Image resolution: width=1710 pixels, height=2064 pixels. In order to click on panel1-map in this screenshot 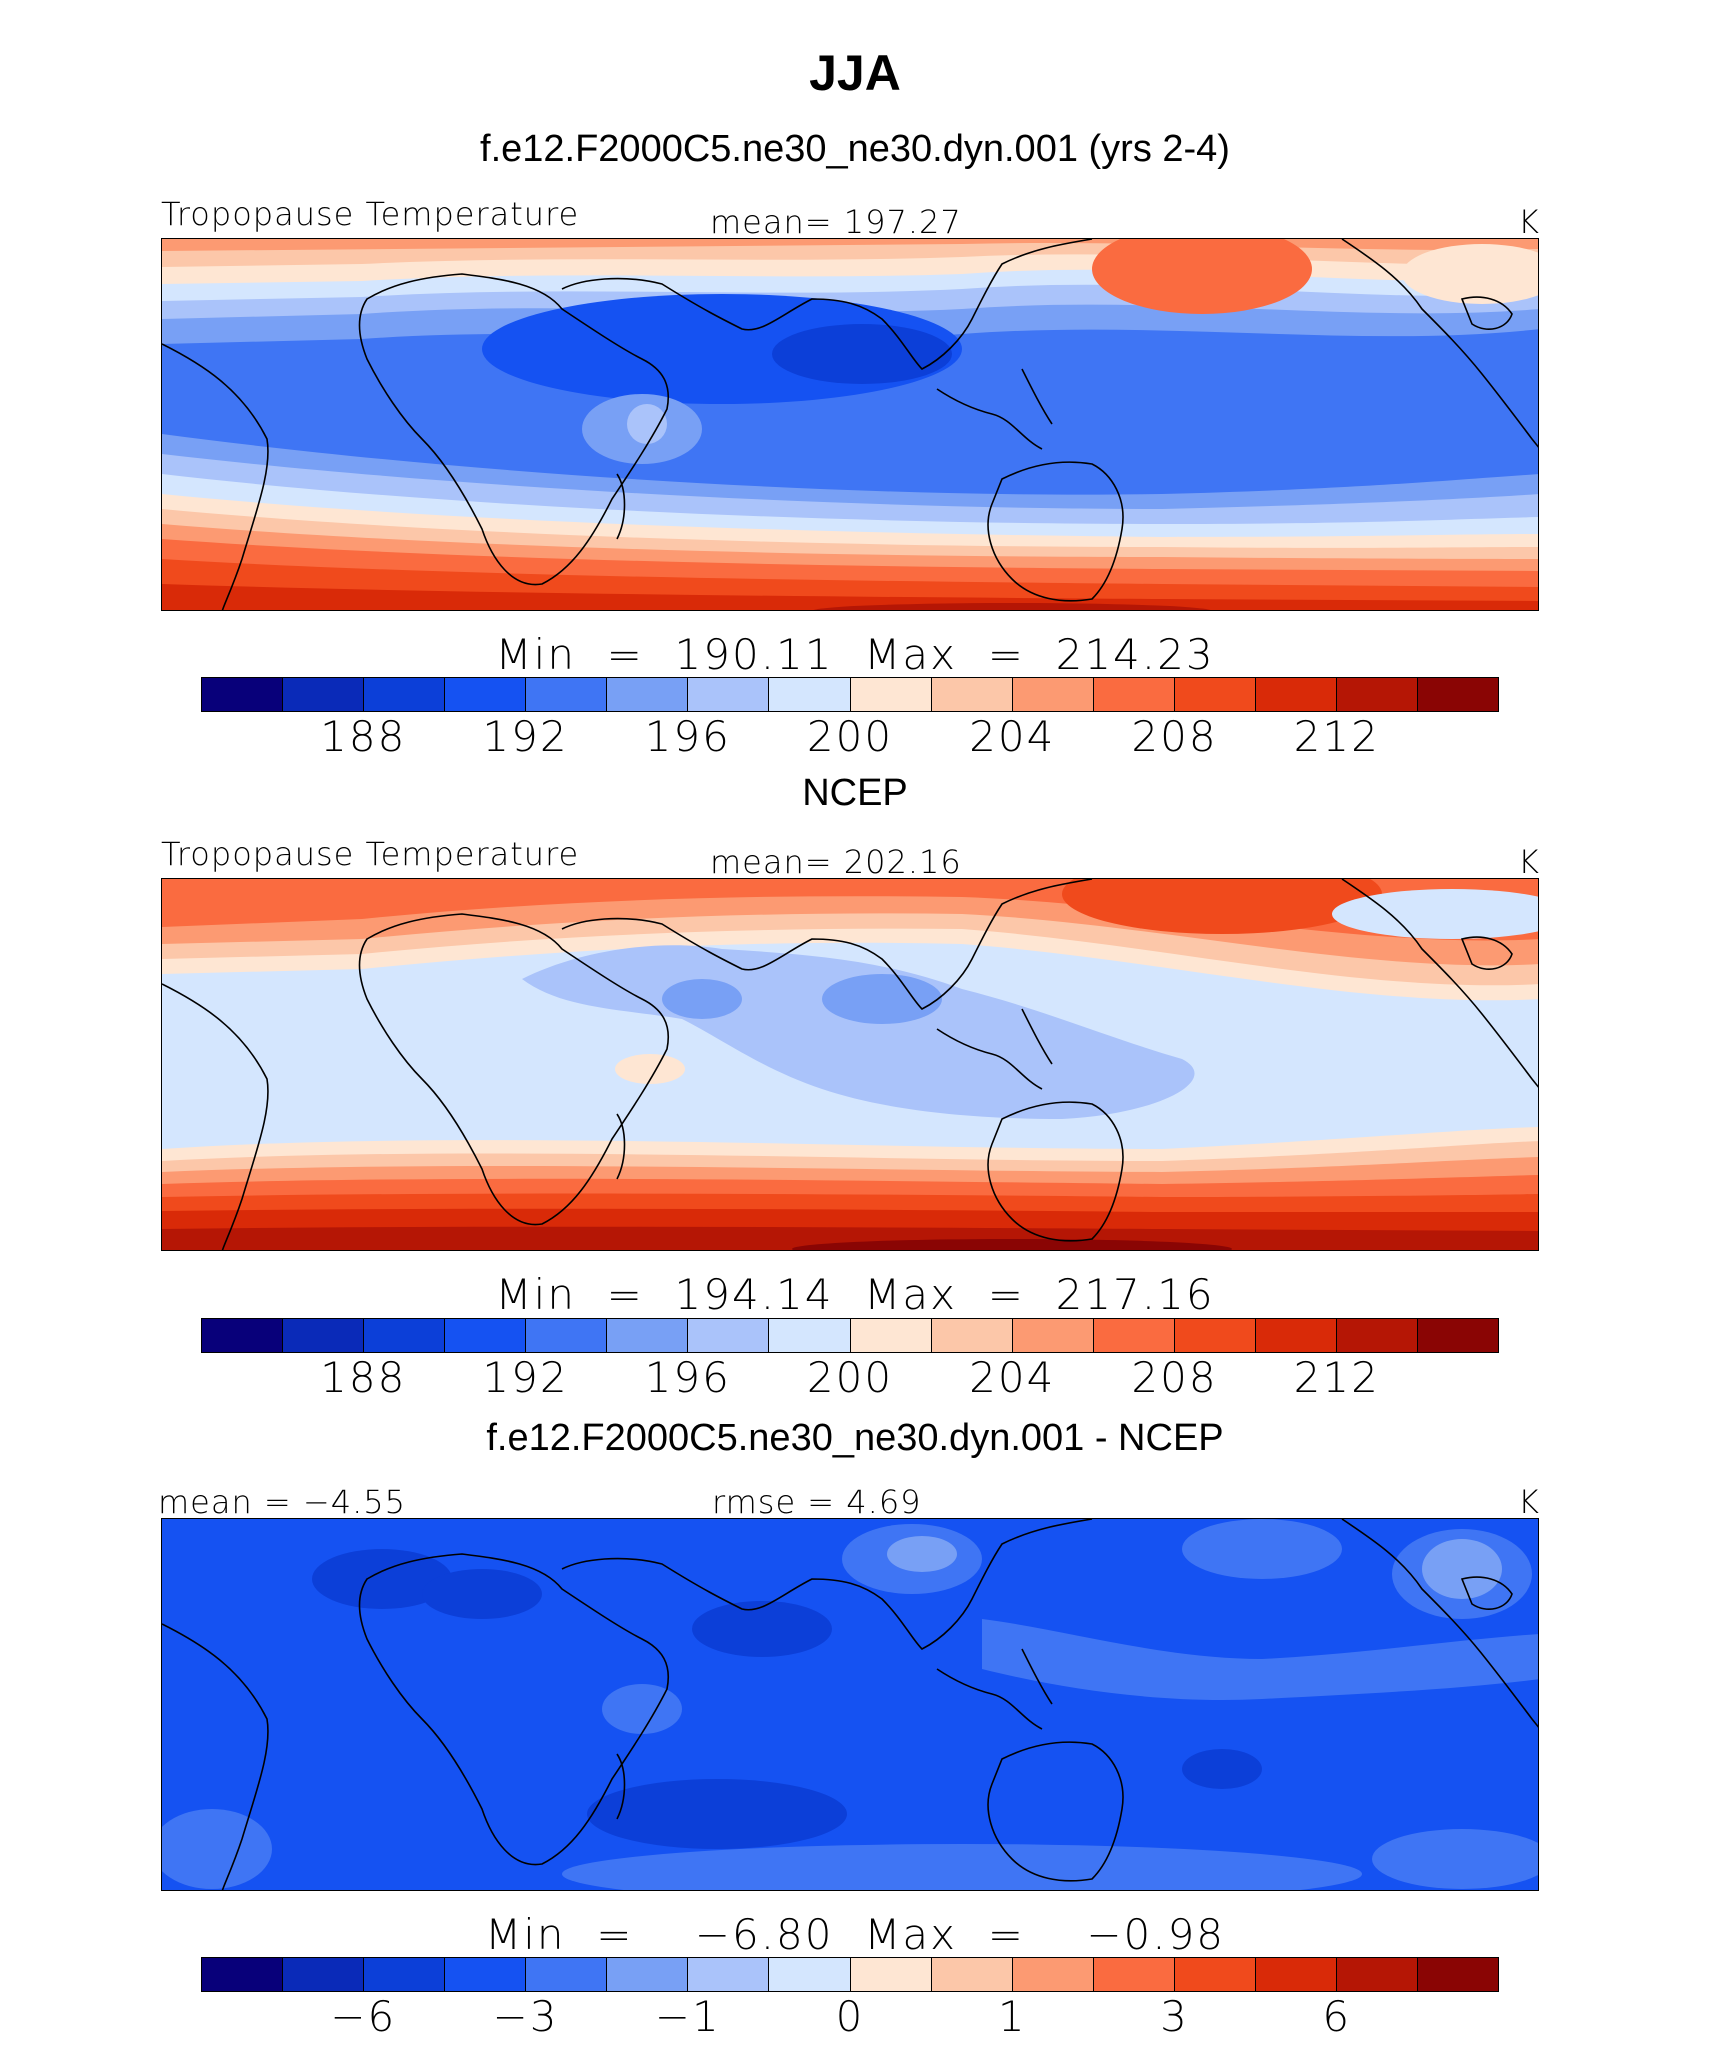, I will do `click(850, 424)`.